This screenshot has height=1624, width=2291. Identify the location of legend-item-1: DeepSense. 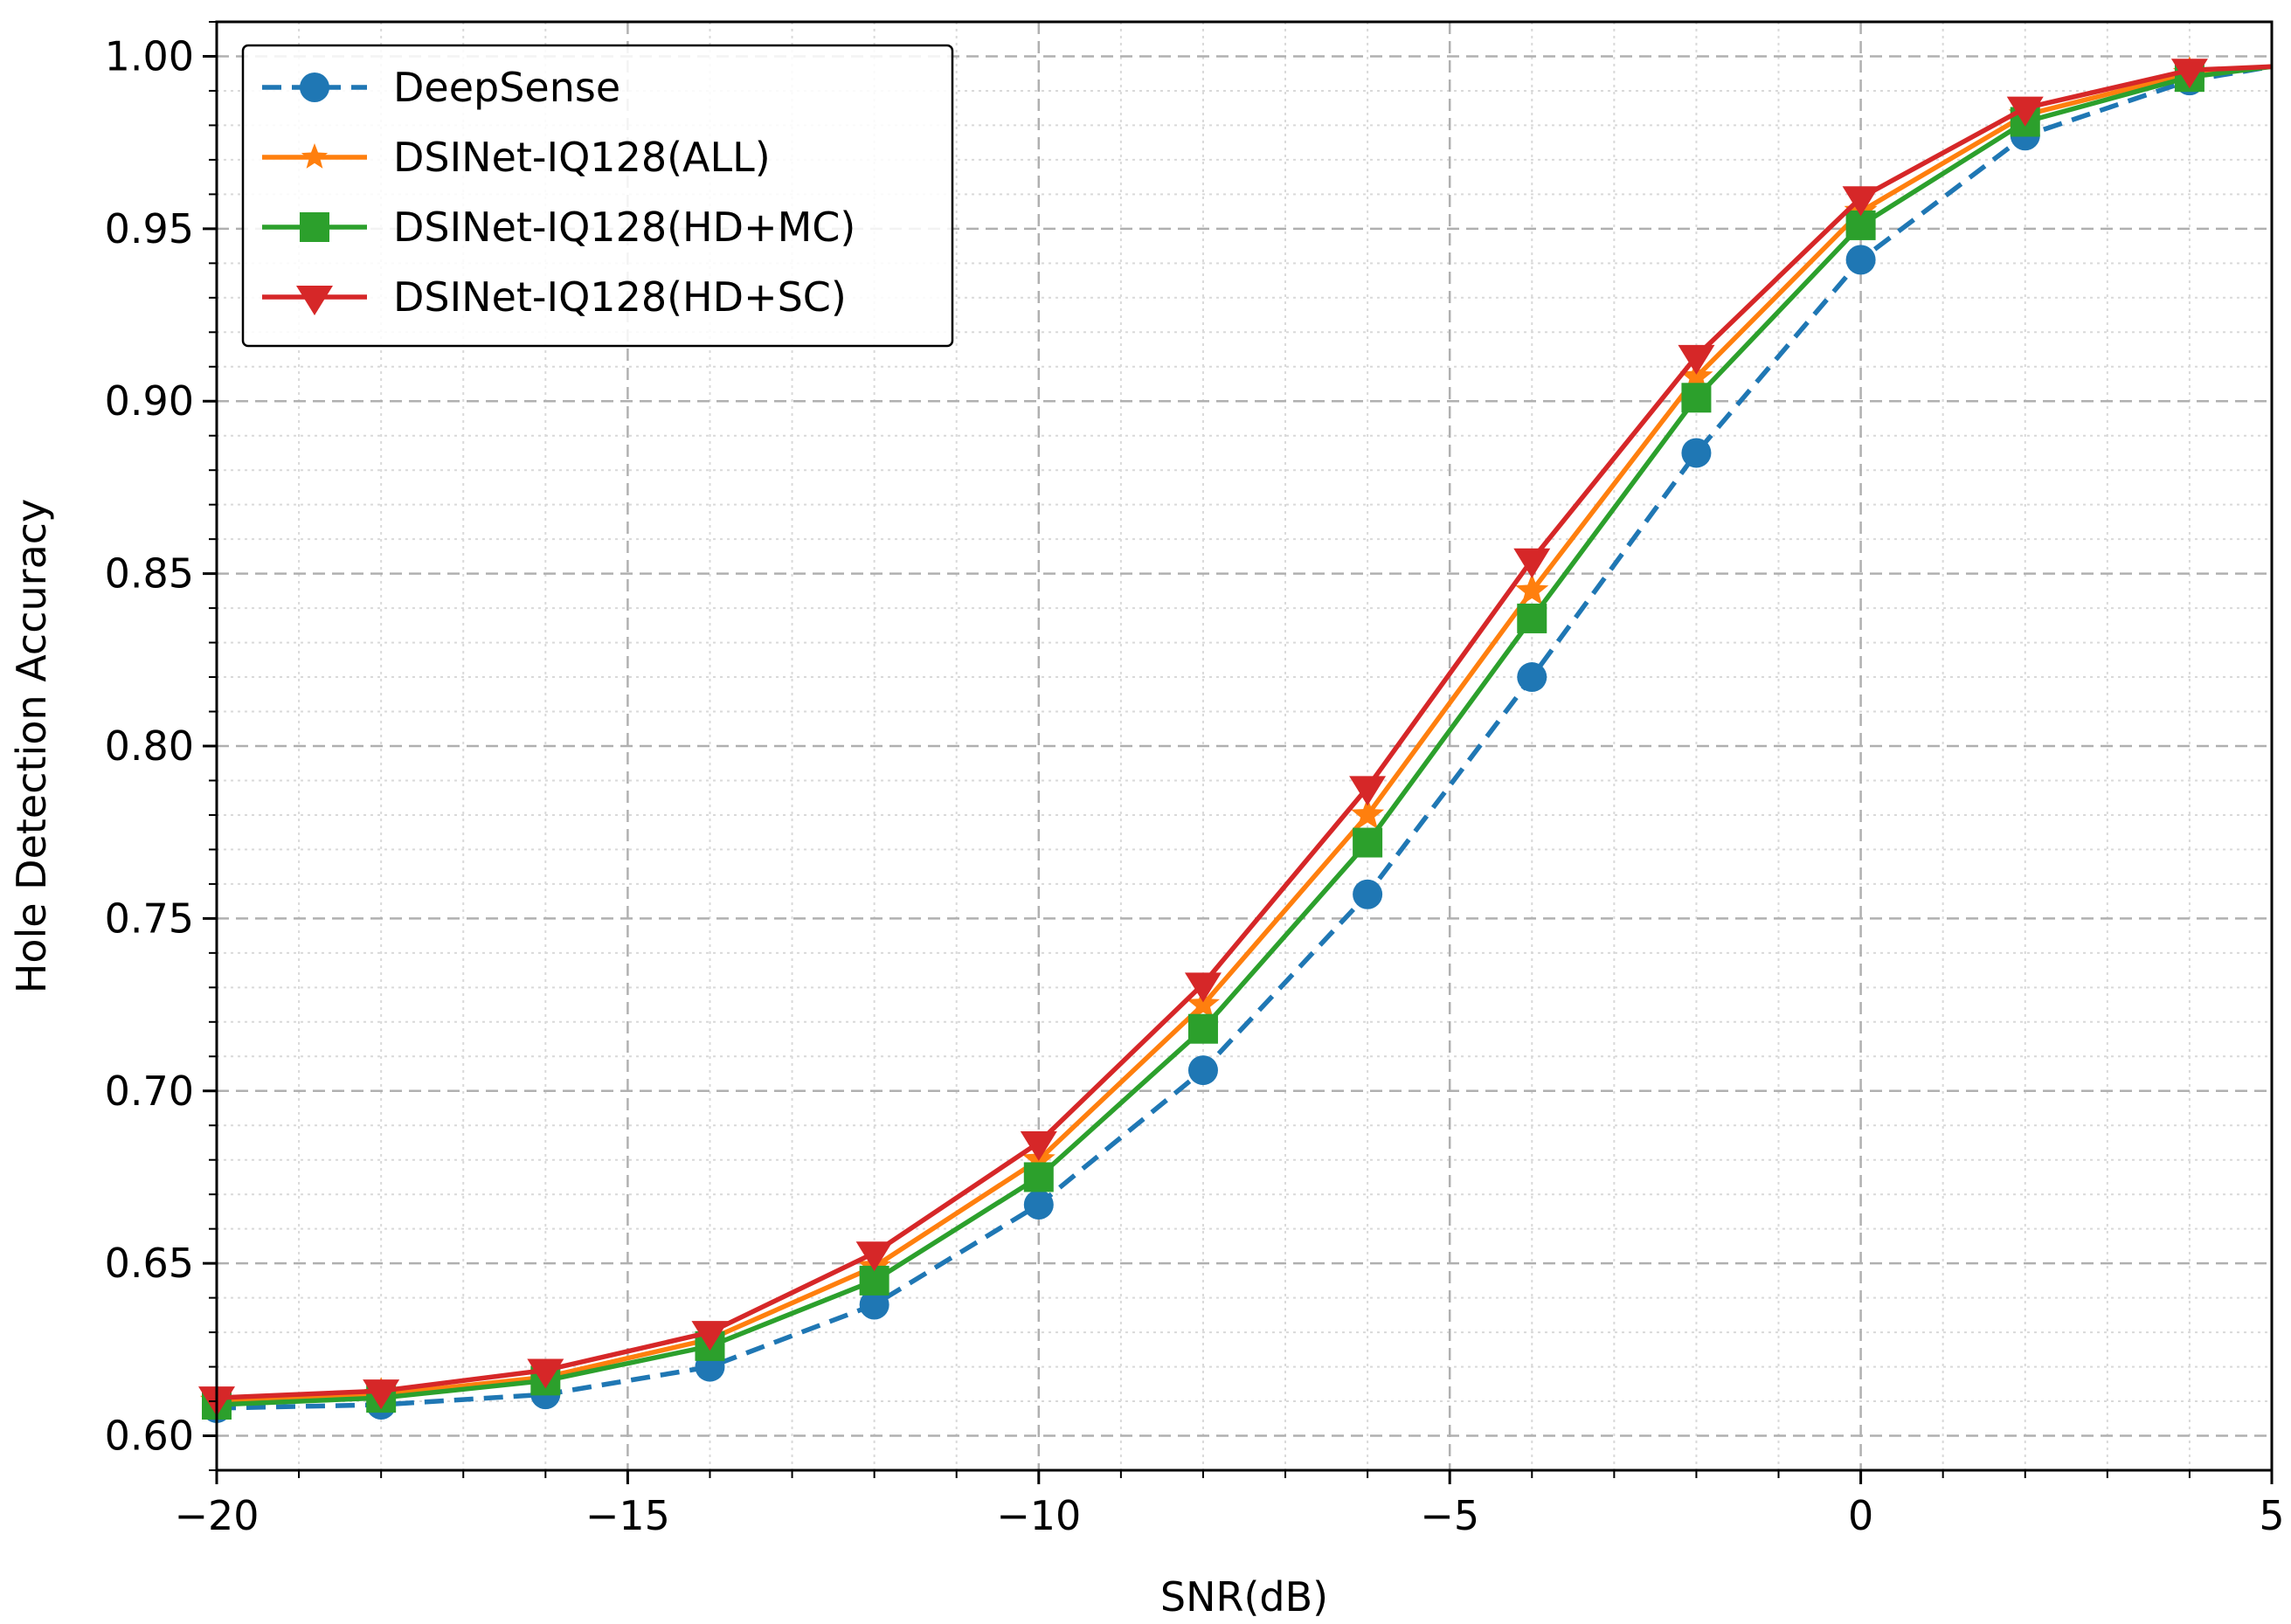
(441, 87).